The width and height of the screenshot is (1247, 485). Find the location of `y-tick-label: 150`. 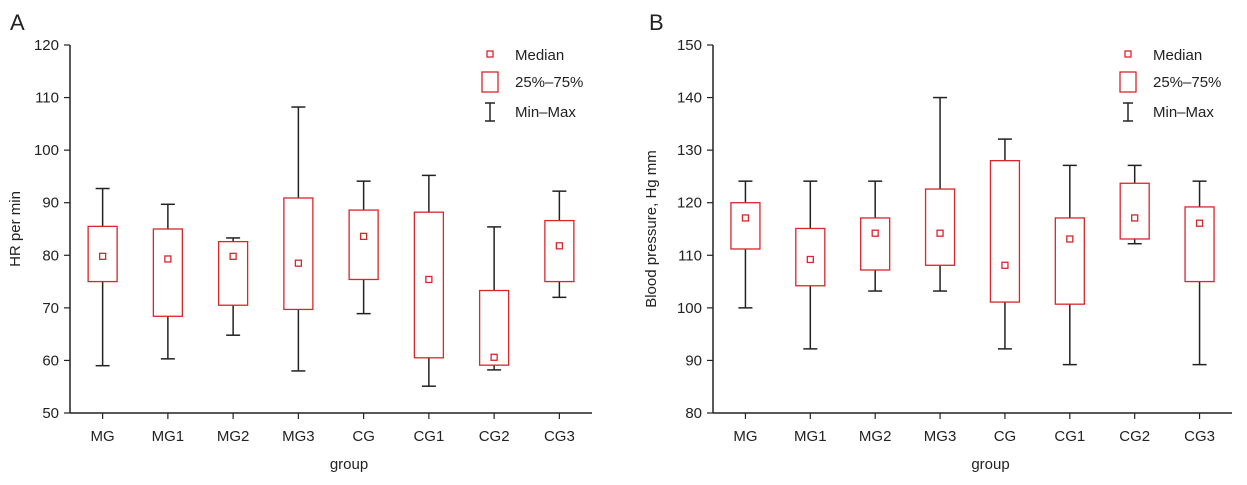

y-tick-label: 150 is located at coordinates (689, 45).